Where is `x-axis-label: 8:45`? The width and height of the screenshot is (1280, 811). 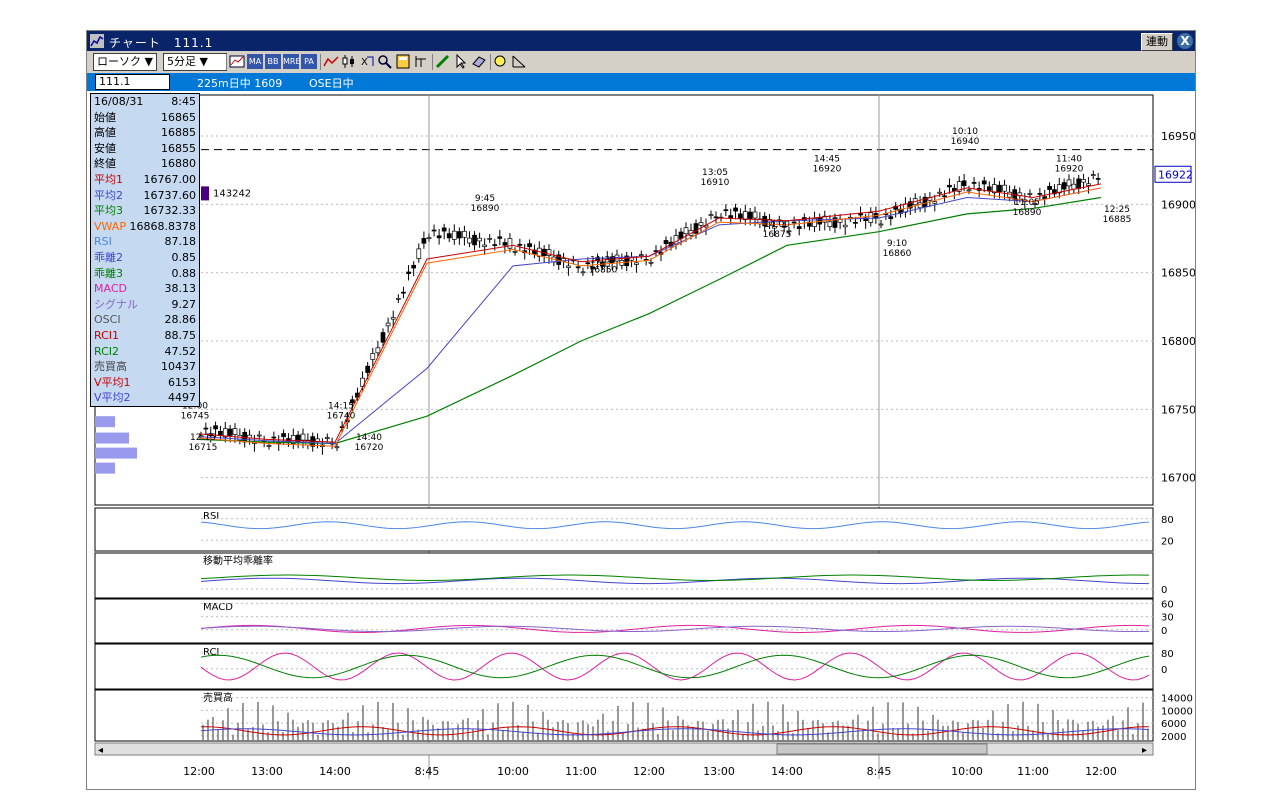 x-axis-label: 8:45 is located at coordinates (427, 771).